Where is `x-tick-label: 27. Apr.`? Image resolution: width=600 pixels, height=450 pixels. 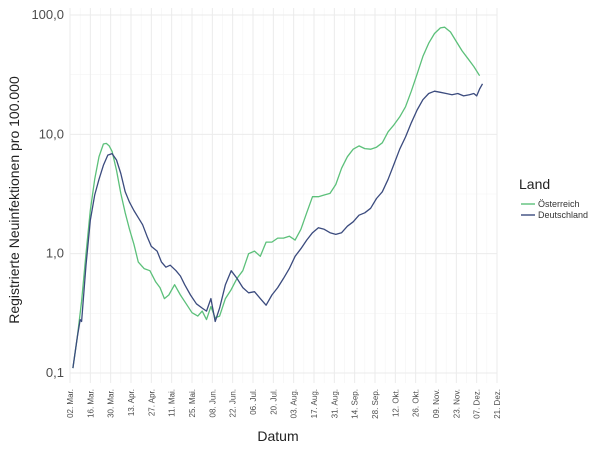
x-tick-label: 27. Apr. is located at coordinates (151, 402).